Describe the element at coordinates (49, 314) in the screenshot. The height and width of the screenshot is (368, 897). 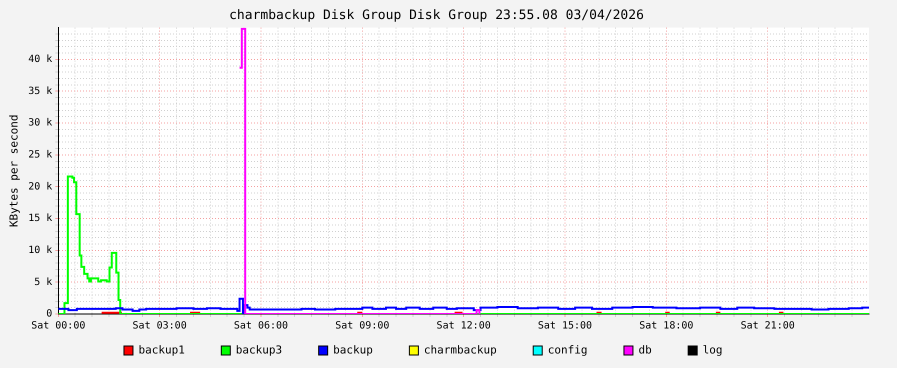
I see `y-tick-label: 0` at that location.